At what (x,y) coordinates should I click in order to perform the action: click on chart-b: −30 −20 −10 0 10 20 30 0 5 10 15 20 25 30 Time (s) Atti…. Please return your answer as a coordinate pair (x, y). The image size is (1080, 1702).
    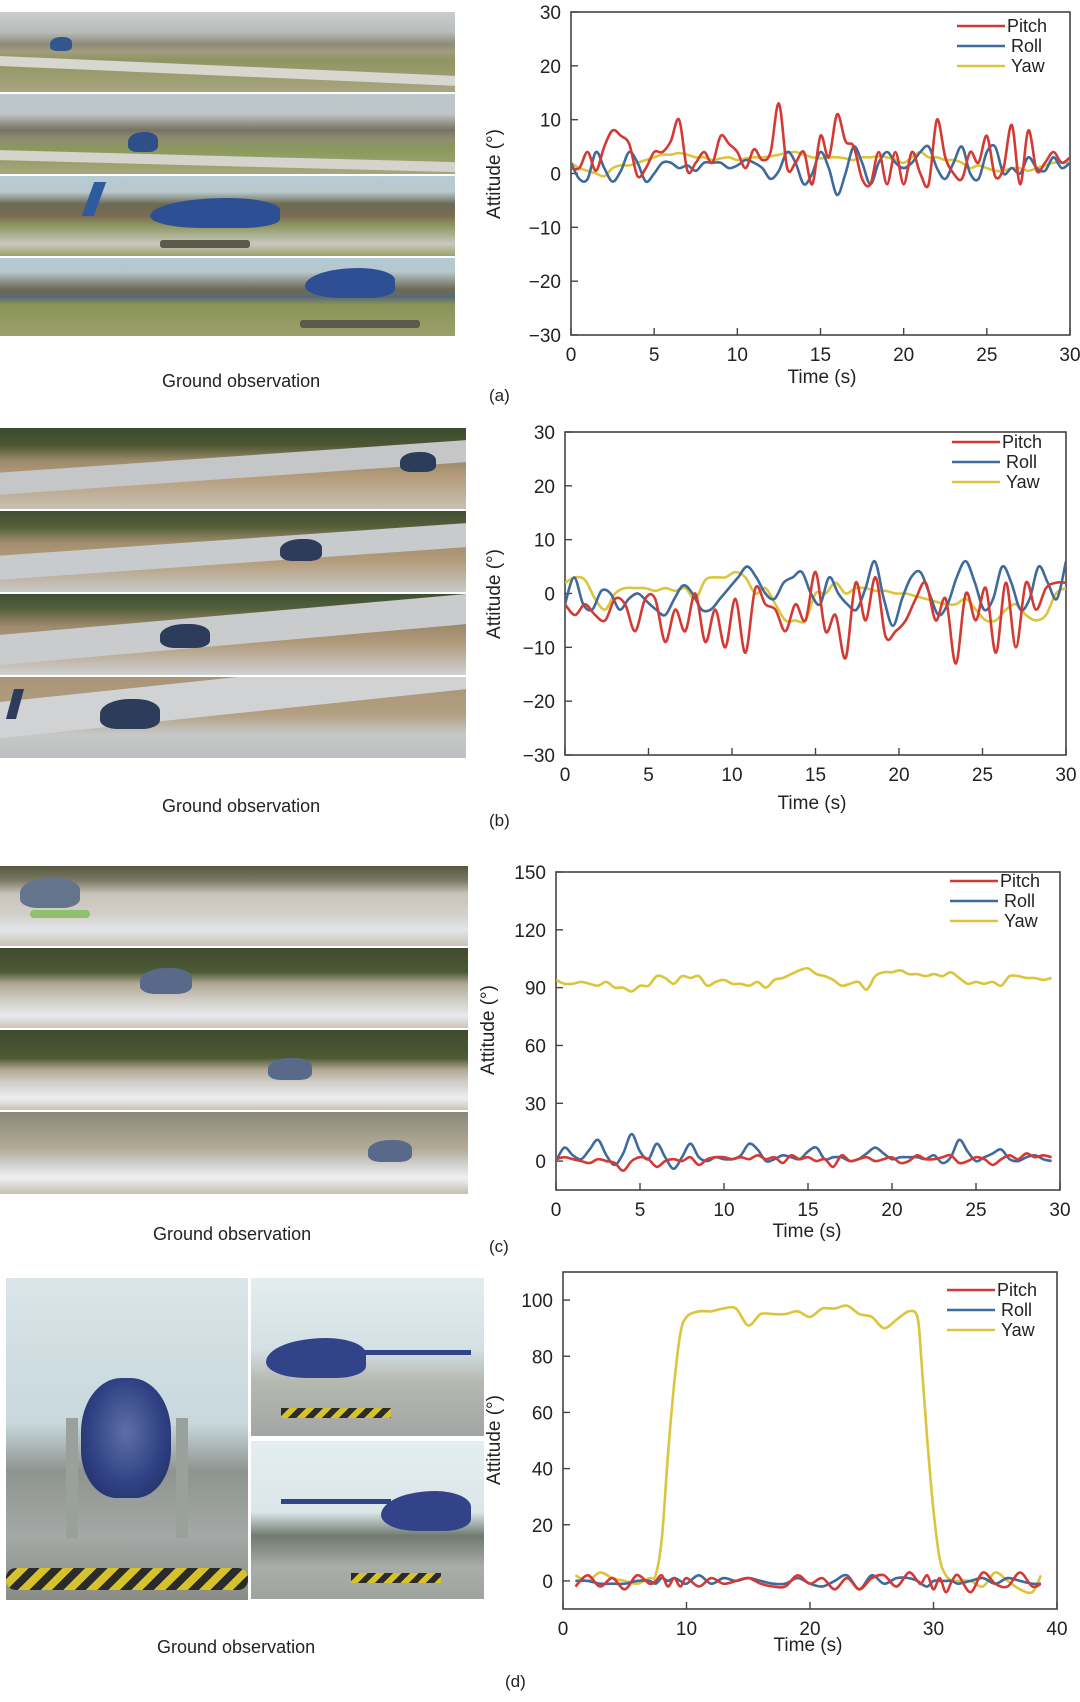
    Looking at the image, I should click on (780, 618).